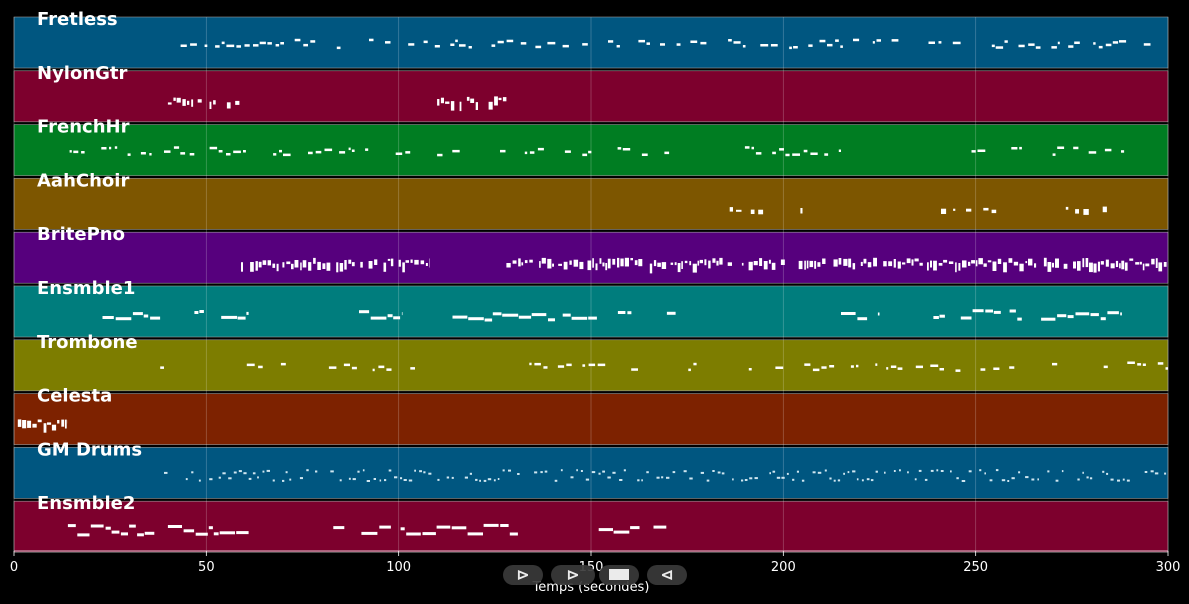  I want to click on stop-button, so click(619, 575).